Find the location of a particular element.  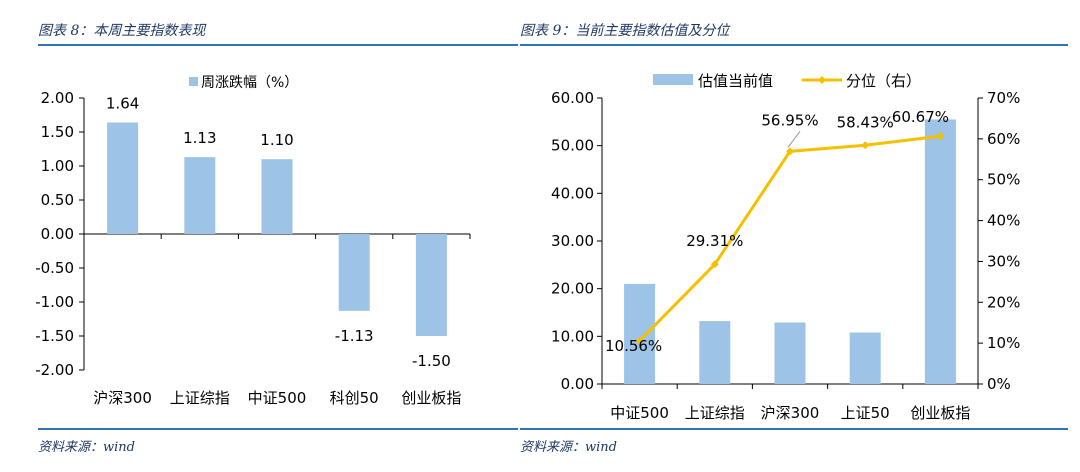

figure-8-bottom-rule is located at coordinates (278, 429).